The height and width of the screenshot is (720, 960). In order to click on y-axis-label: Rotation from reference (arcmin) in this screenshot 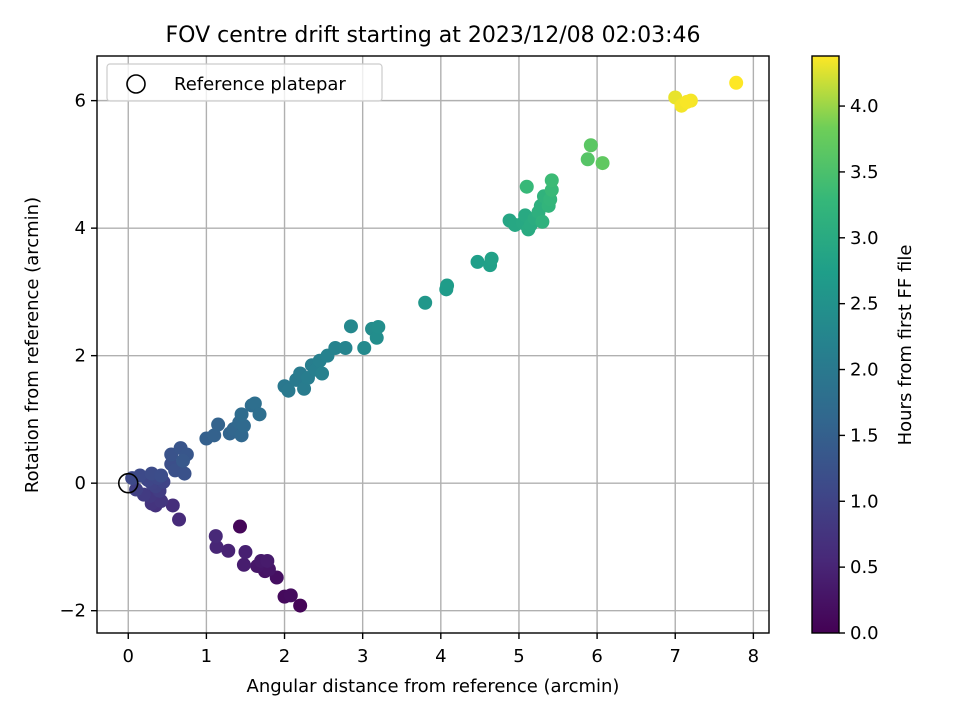, I will do `click(32, 345)`.